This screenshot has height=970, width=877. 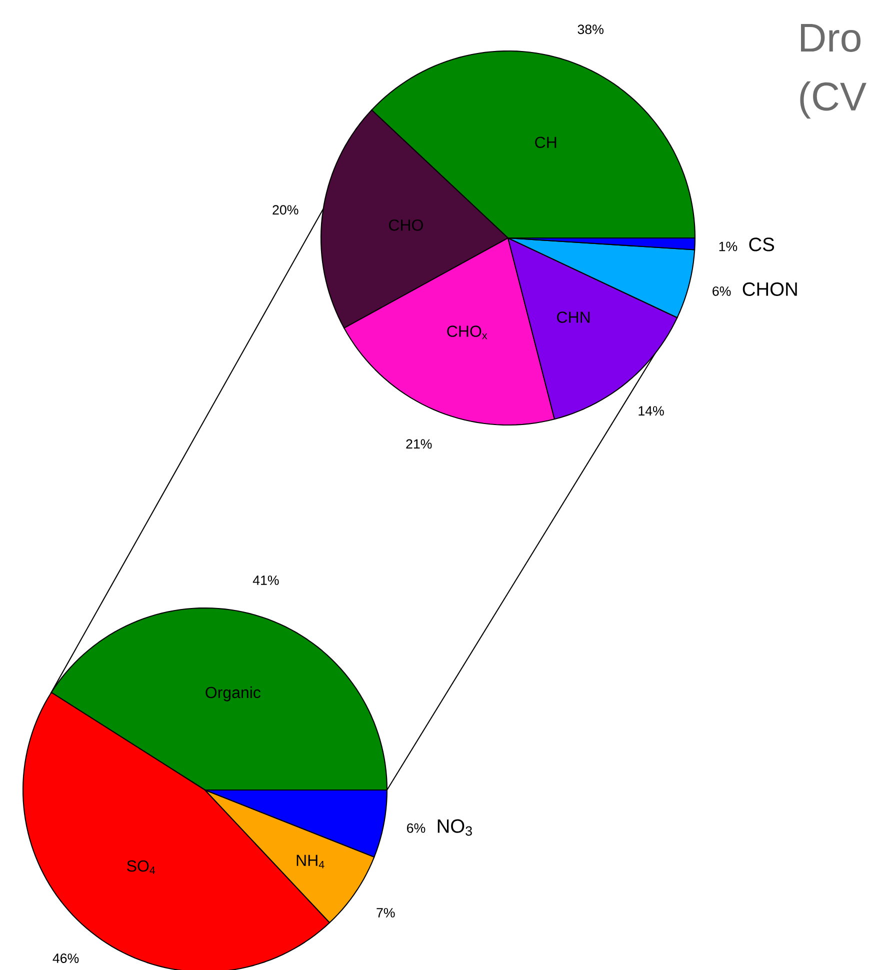 I want to click on text: Dro, so click(x=830, y=38).